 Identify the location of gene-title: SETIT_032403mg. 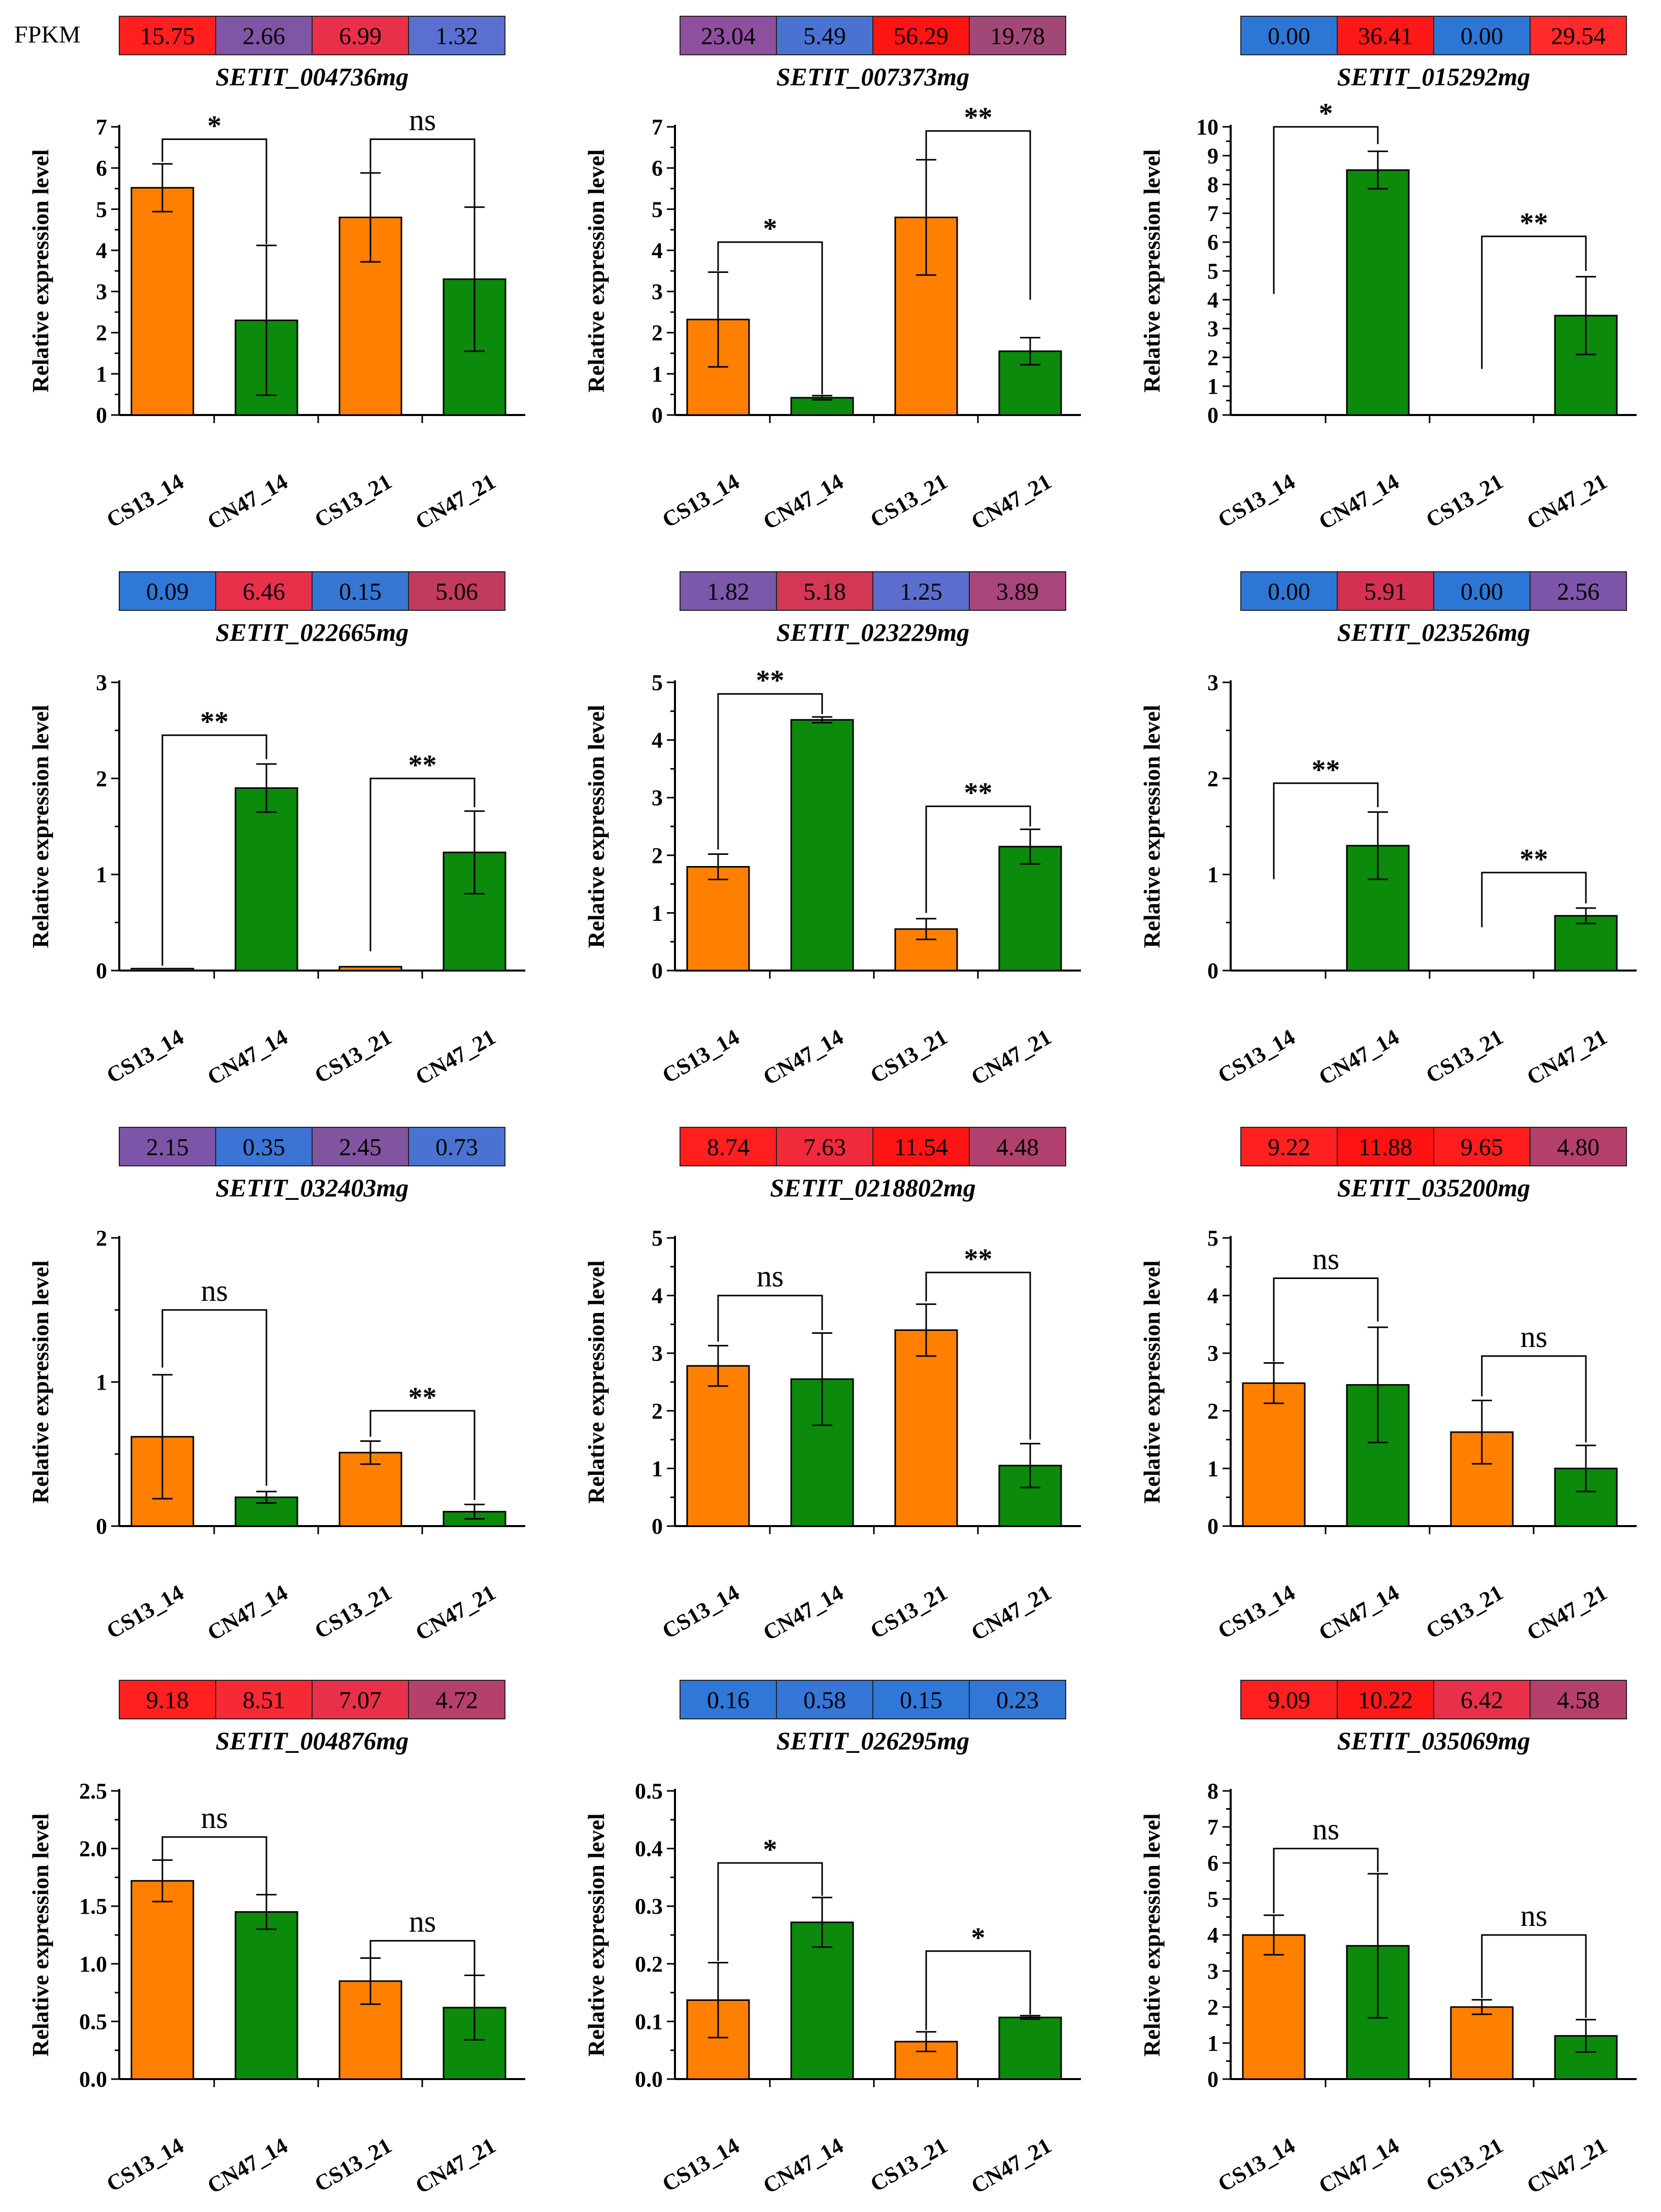
(312, 1187).